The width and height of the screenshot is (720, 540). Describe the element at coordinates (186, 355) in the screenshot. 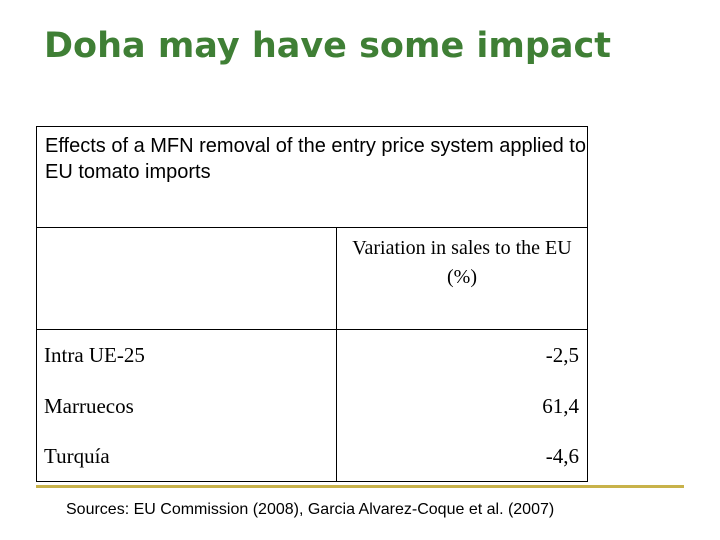

I see `row-label: Intra UE-25` at that location.